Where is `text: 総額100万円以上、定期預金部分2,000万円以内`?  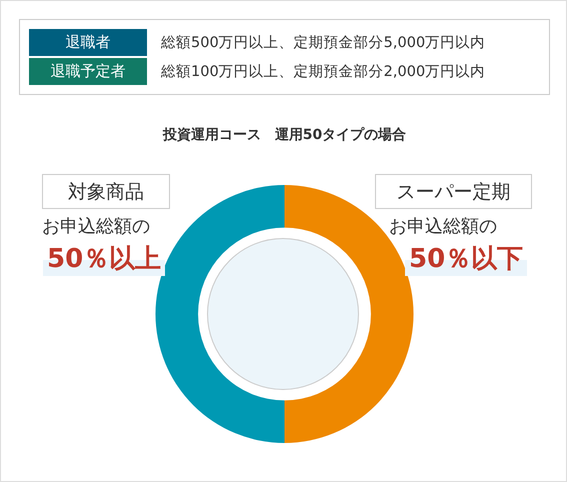 text: 総額100万円以上、定期預金部分2,000万円以内 is located at coordinates (323, 71).